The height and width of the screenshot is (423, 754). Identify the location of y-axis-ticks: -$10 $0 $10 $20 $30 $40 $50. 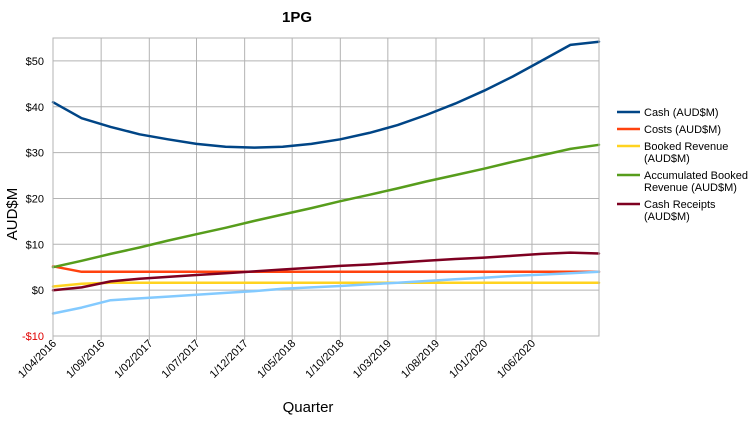
(33, 199).